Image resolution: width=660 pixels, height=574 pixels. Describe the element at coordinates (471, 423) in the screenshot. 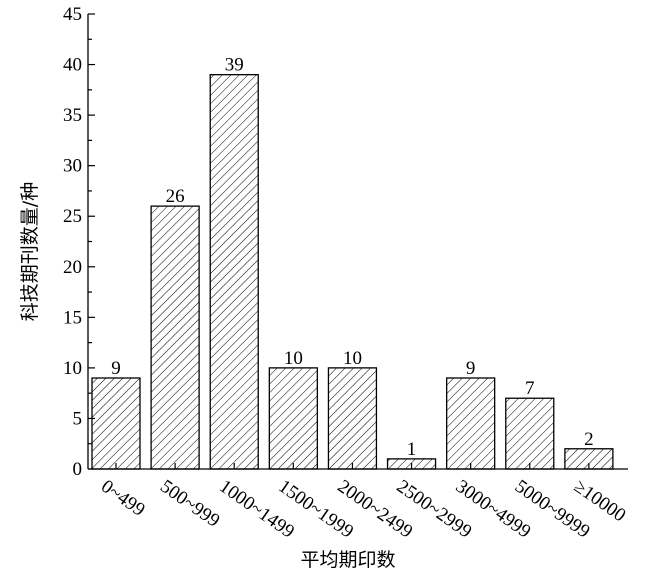

I see `bar-3000~4999` at that location.